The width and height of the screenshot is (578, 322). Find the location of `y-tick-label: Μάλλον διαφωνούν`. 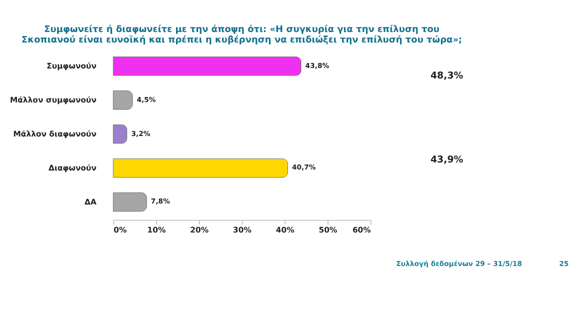

y-tick-label: Μάλλον διαφωνούν is located at coordinates (54, 134).